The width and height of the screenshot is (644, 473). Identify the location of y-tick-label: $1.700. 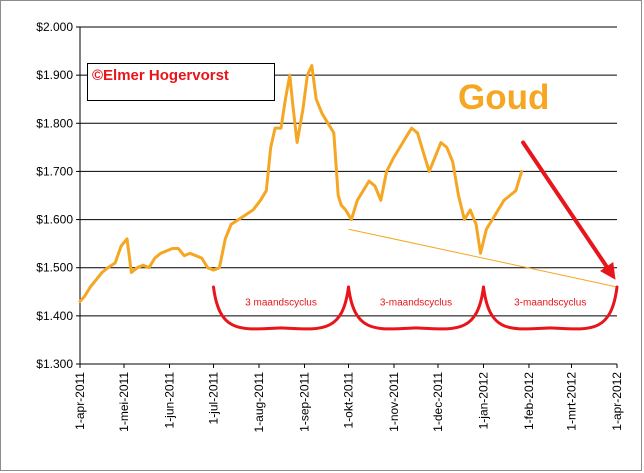
(54, 171).